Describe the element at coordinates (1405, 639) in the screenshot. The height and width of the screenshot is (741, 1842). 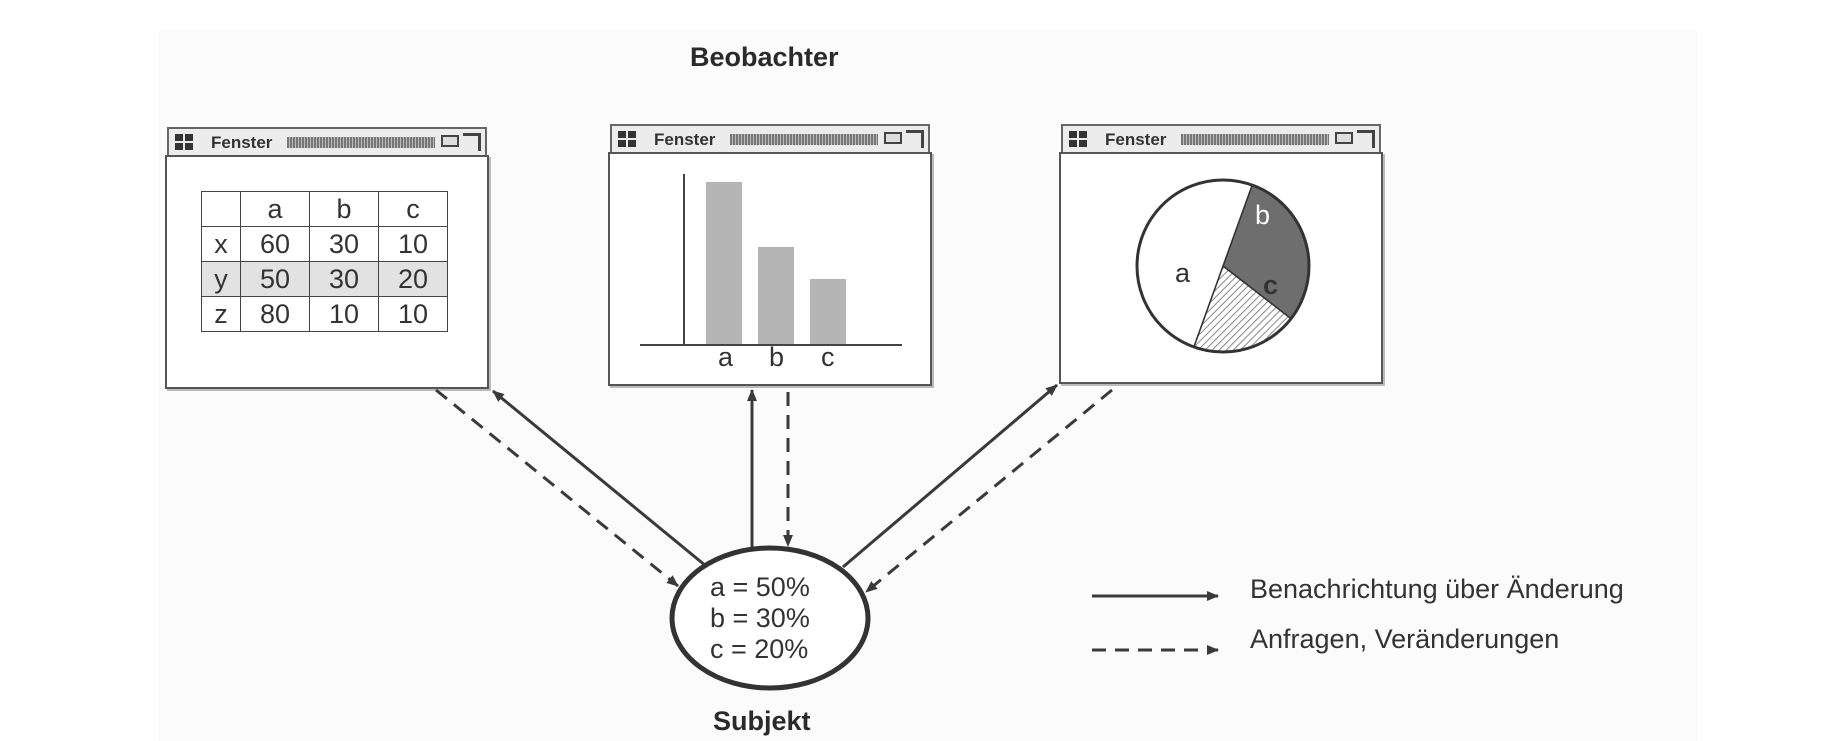
I see `legend-dashed-label: Anfragen, Veränderungen` at that location.